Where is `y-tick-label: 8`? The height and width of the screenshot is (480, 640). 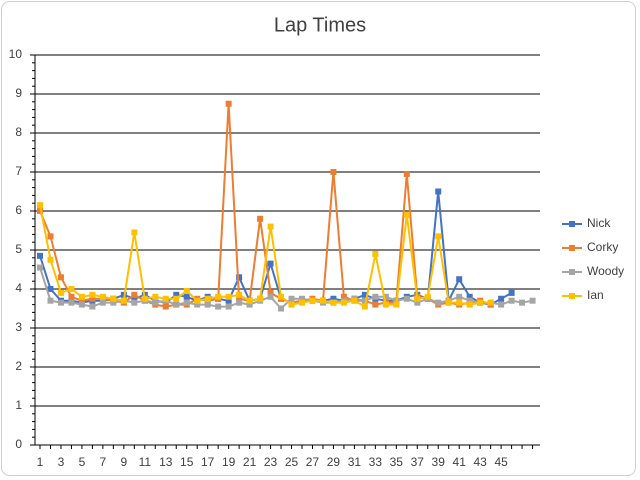
y-tick-label: 8 is located at coordinates (18, 132).